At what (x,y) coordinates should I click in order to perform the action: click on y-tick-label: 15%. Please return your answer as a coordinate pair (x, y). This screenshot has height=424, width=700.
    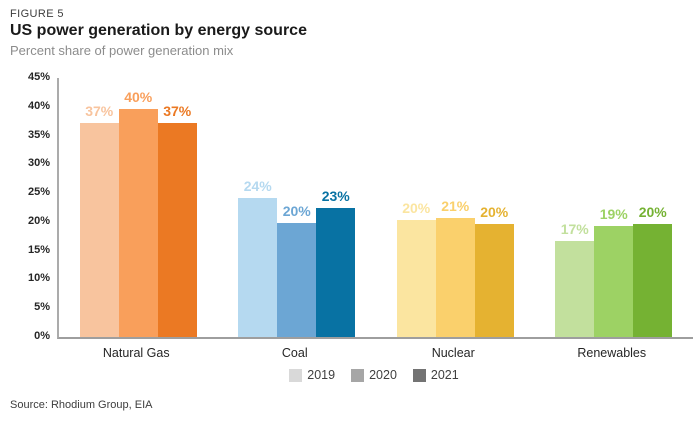
    Looking at the image, I should click on (38, 249).